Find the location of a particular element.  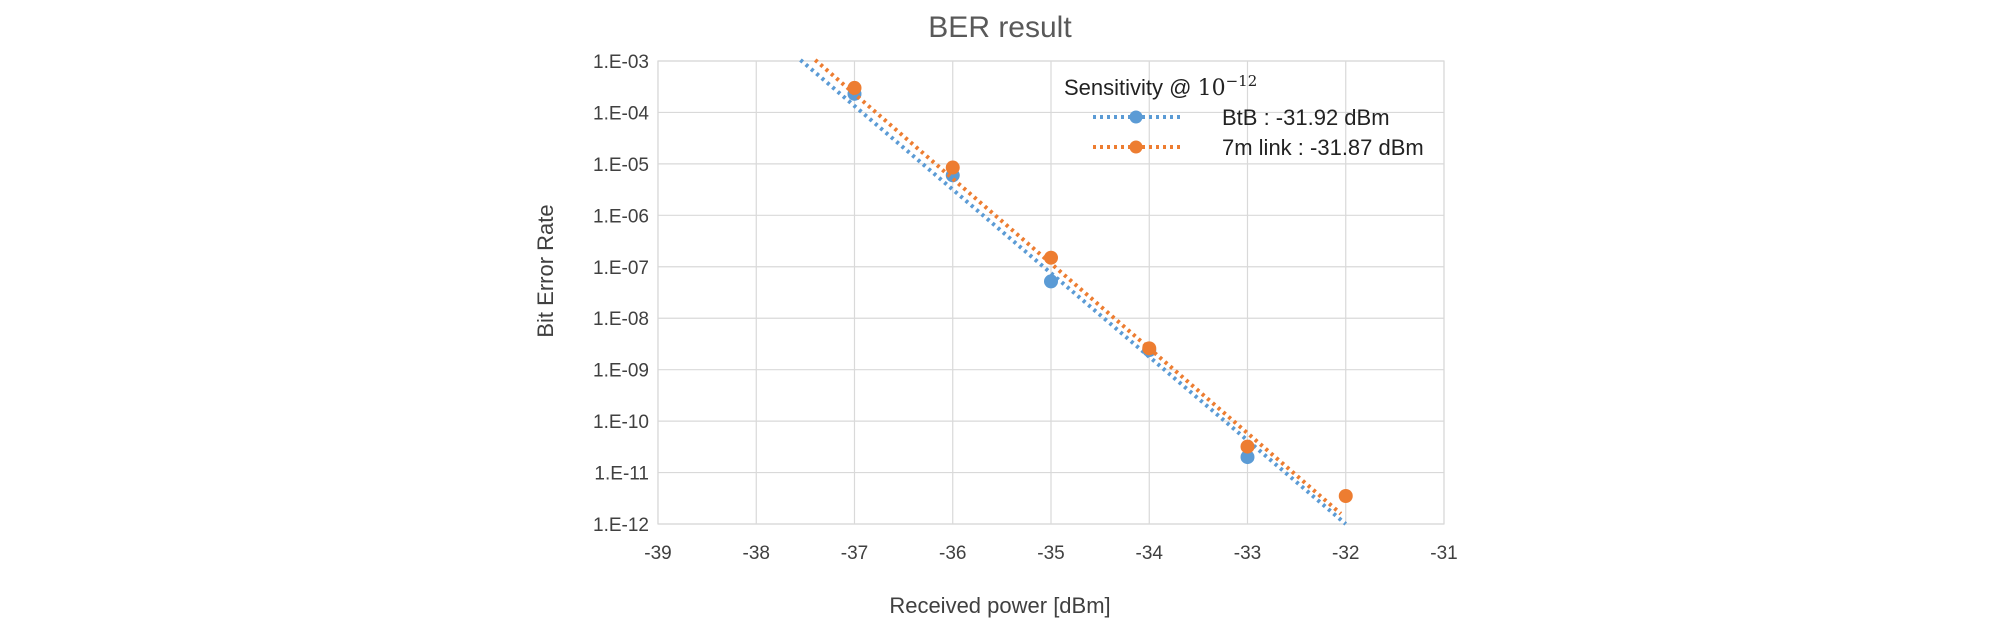

x-tick-label: -38 is located at coordinates (756, 553).